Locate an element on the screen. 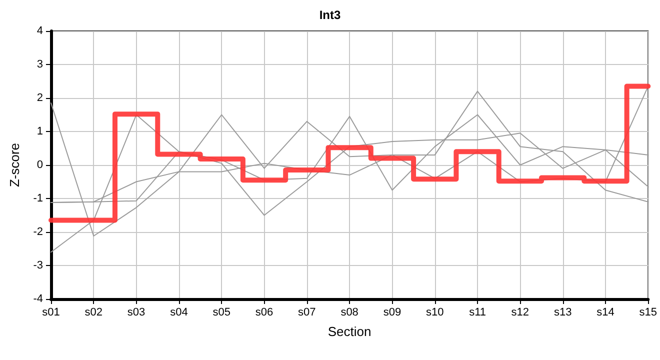  chart-title: Int3 is located at coordinates (330, 15).